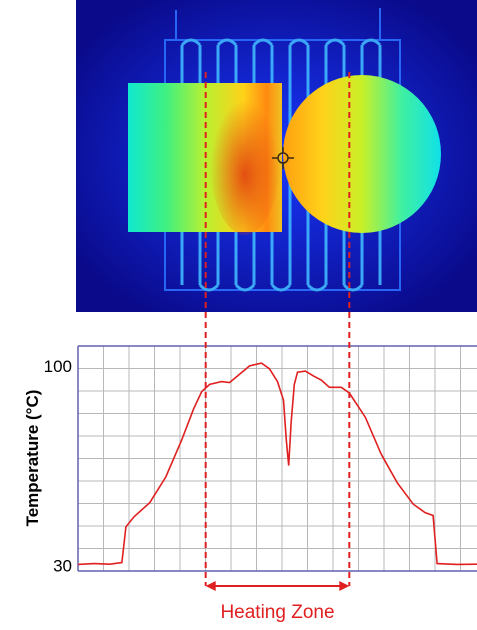 The height and width of the screenshot is (630, 477). Describe the element at coordinates (58, 366) in the screenshot. I see `y-tick-label: 100` at that location.